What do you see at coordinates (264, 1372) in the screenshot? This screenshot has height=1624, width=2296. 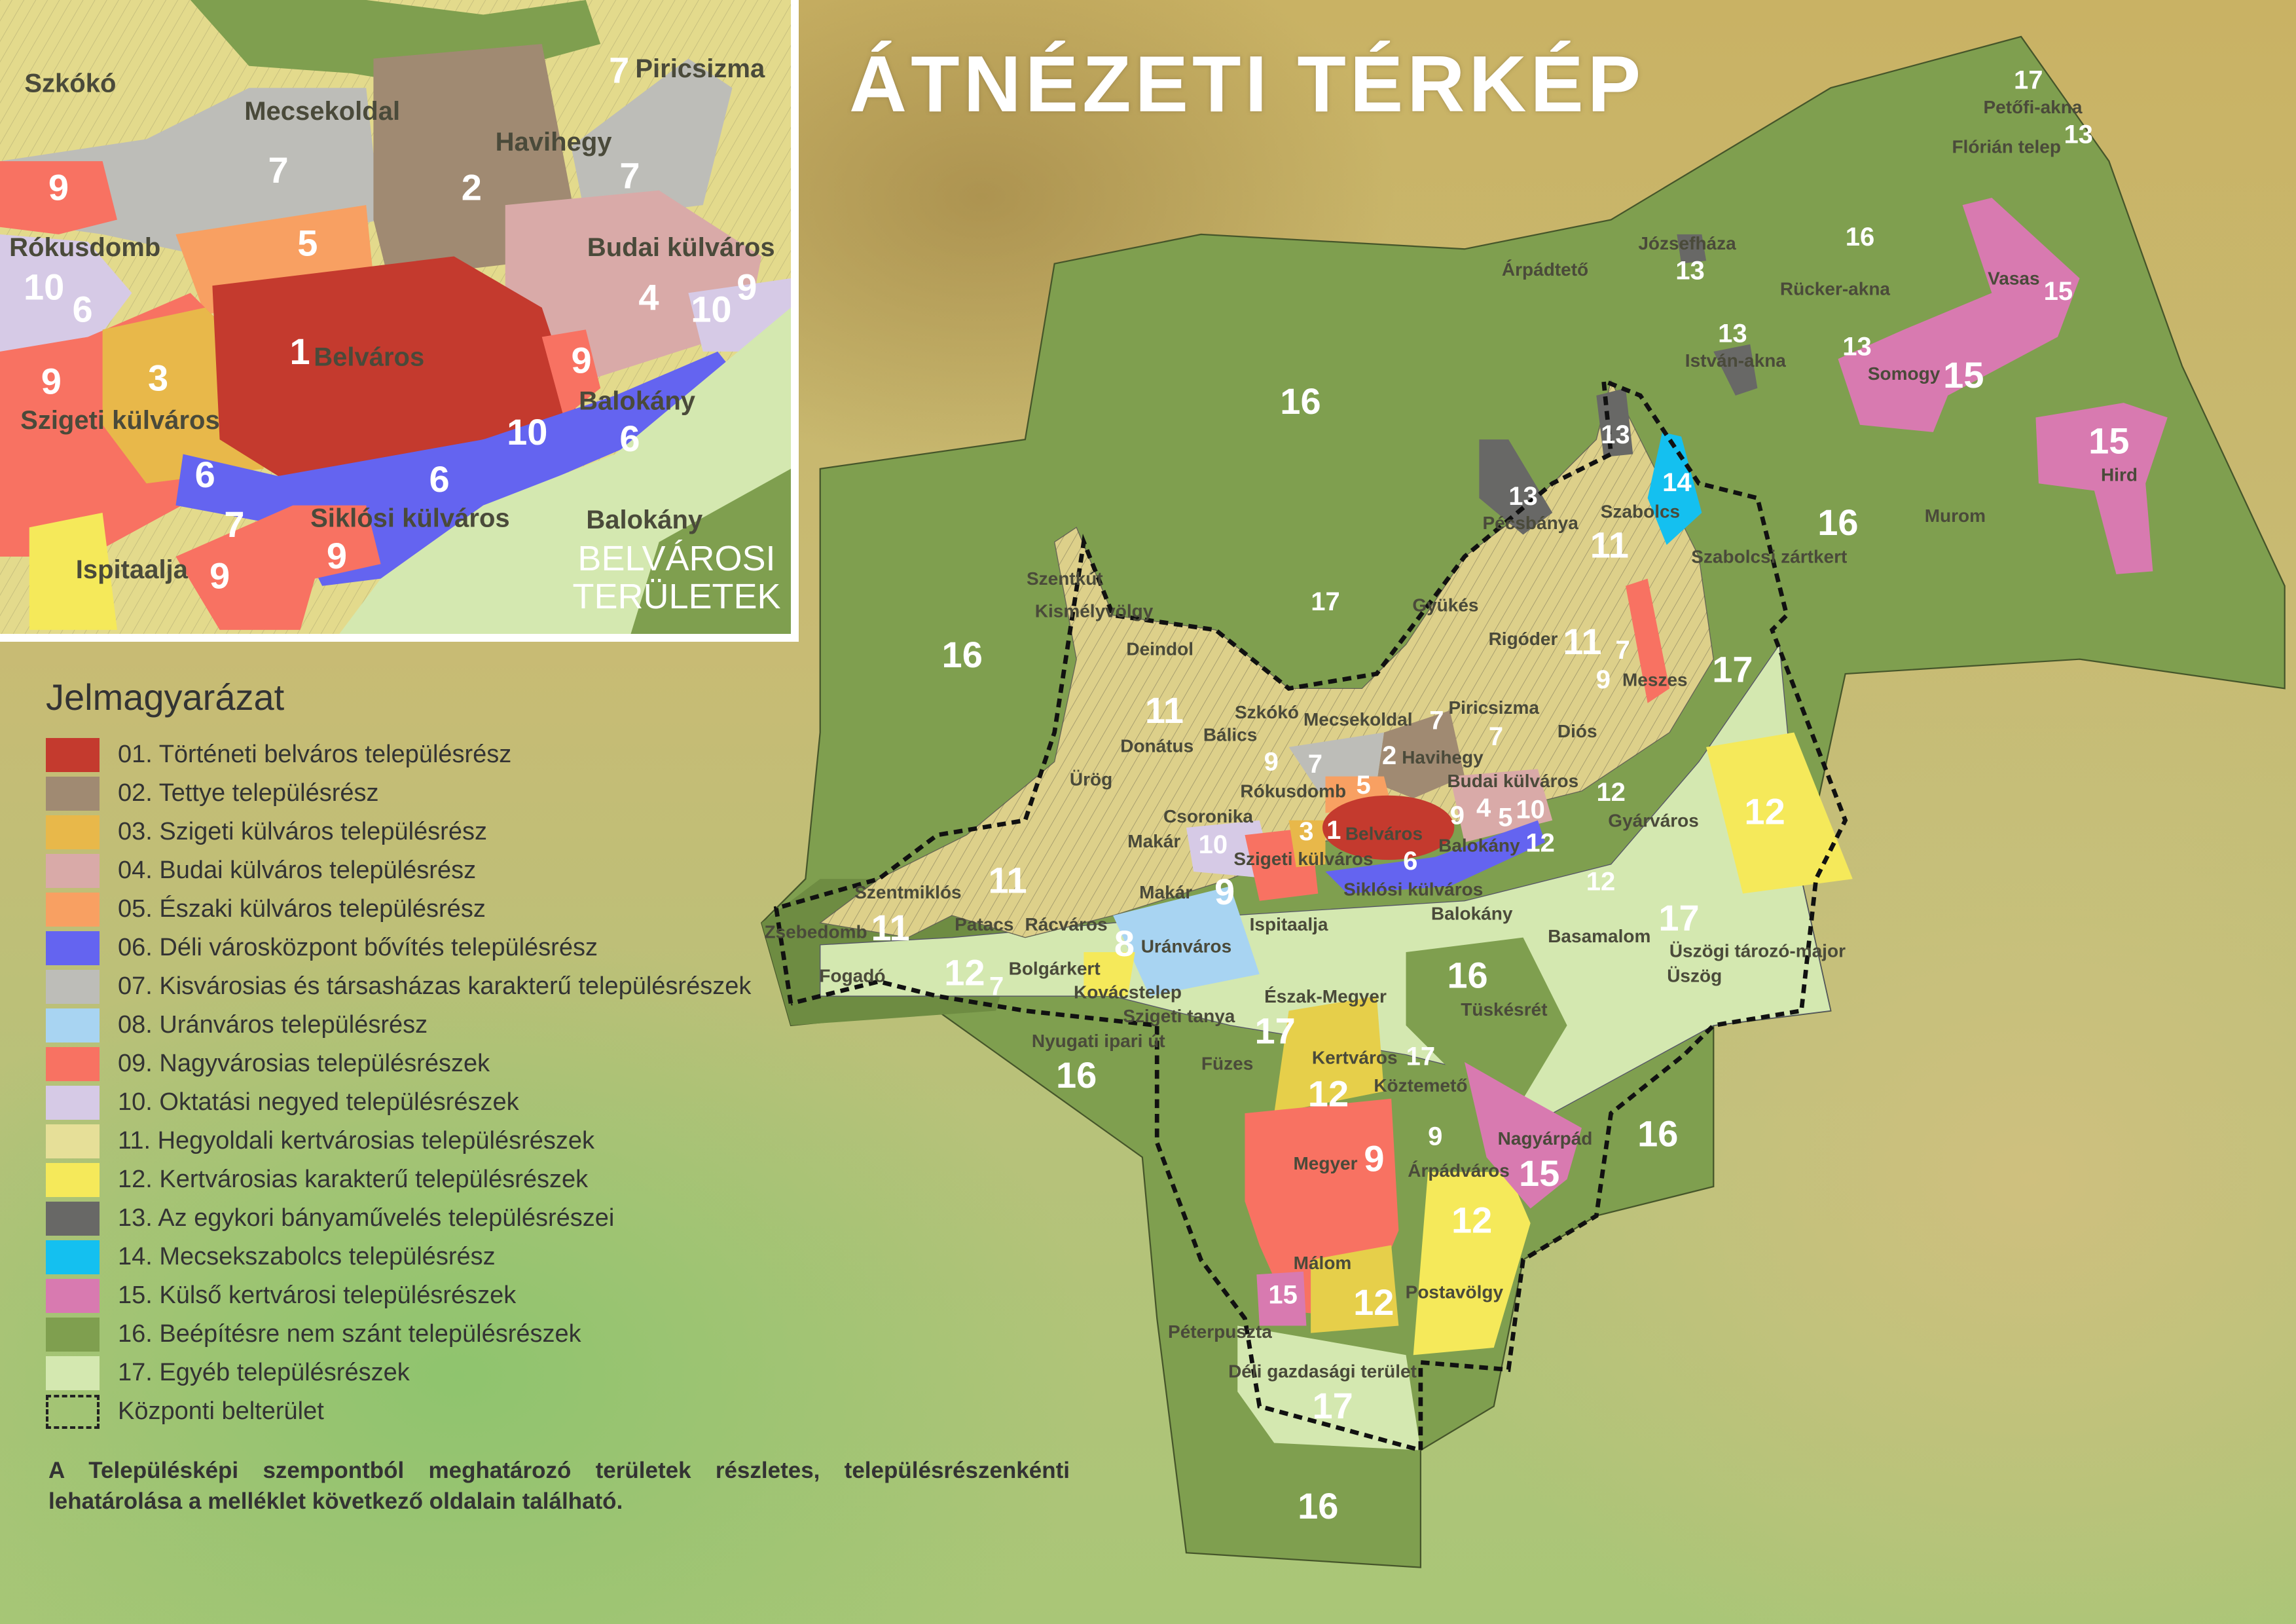 I see `legend-item-label: 17. Egyéb településrészek` at bounding box center [264, 1372].